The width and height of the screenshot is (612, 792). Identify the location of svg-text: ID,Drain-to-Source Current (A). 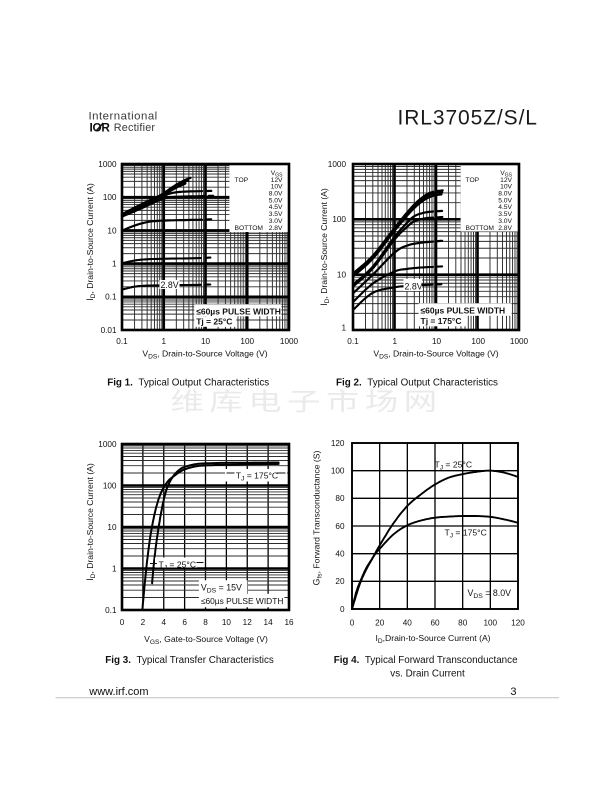
(432, 639).